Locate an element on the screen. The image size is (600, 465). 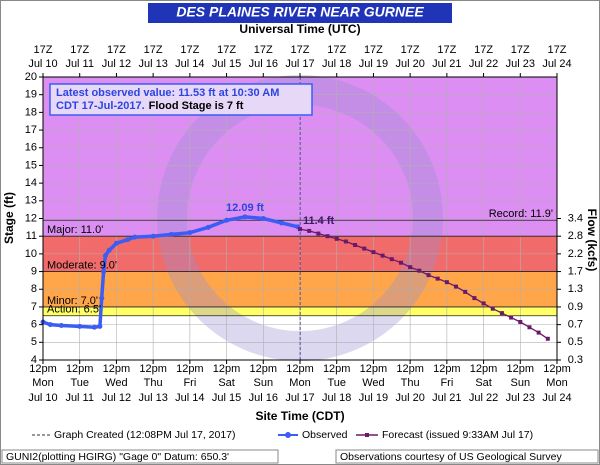
footer-box is located at coordinates (140, 456).